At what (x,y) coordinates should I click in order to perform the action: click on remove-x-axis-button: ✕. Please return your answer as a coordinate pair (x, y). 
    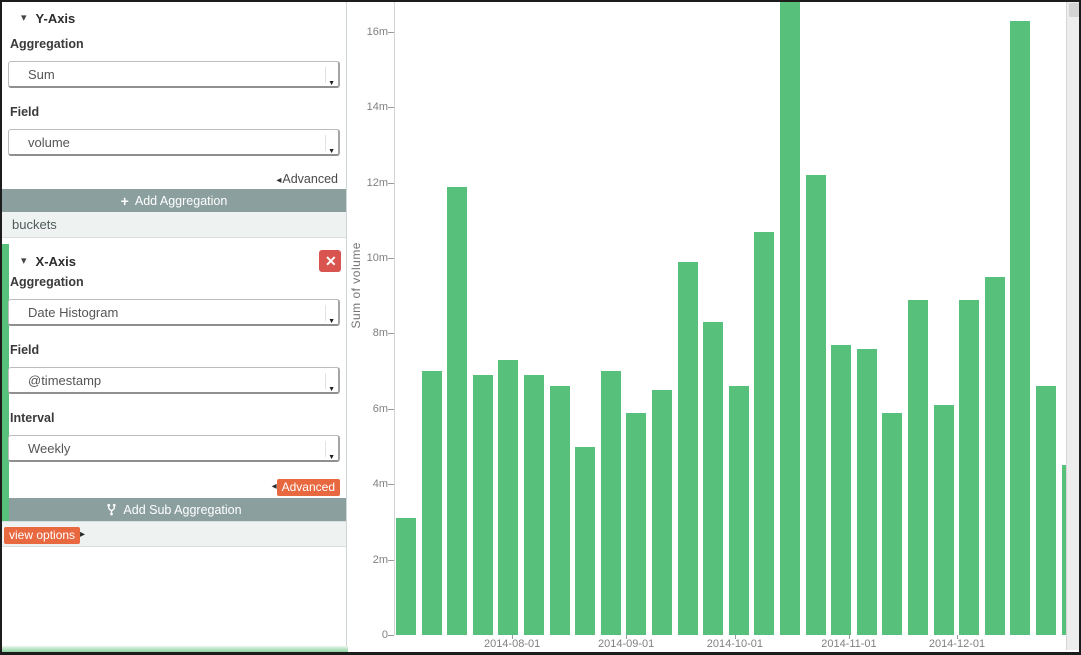
    Looking at the image, I should click on (330, 261).